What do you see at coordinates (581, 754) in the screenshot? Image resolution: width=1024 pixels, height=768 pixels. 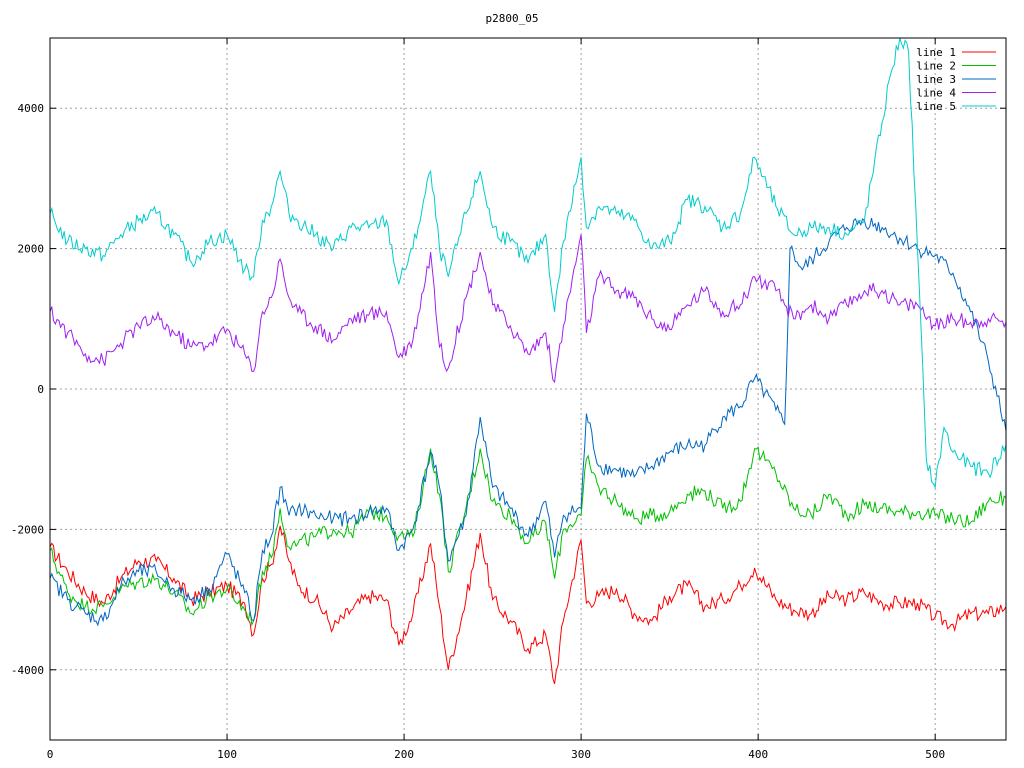 I see `x-tick-label: 300` at bounding box center [581, 754].